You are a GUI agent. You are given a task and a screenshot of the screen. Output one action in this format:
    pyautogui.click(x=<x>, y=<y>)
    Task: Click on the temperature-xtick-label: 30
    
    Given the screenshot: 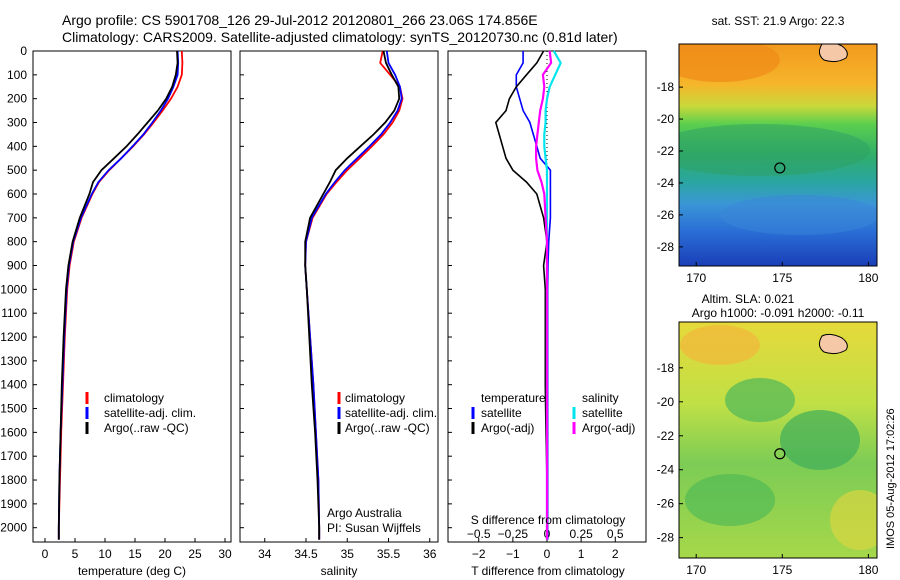 What is the action you would take?
    pyautogui.click(x=225, y=554)
    